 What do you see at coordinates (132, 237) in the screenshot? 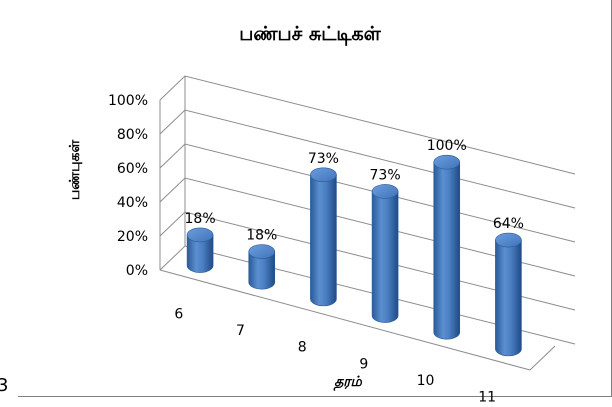
I see `y-tick-label: 20%` at bounding box center [132, 237].